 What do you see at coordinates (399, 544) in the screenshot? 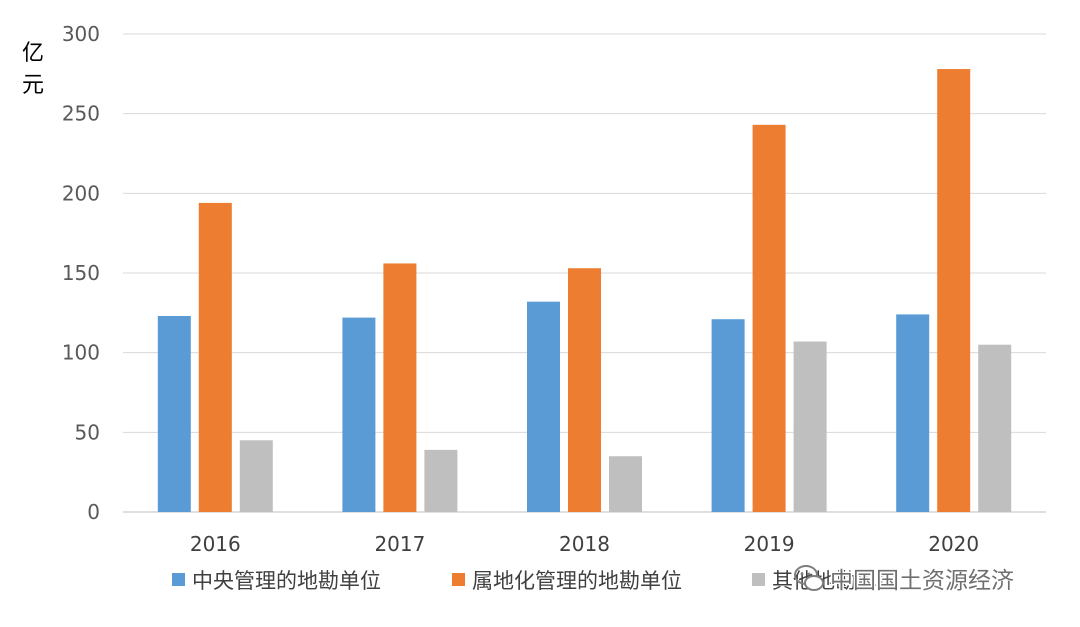
I see `x-tick-label: 2017` at bounding box center [399, 544].